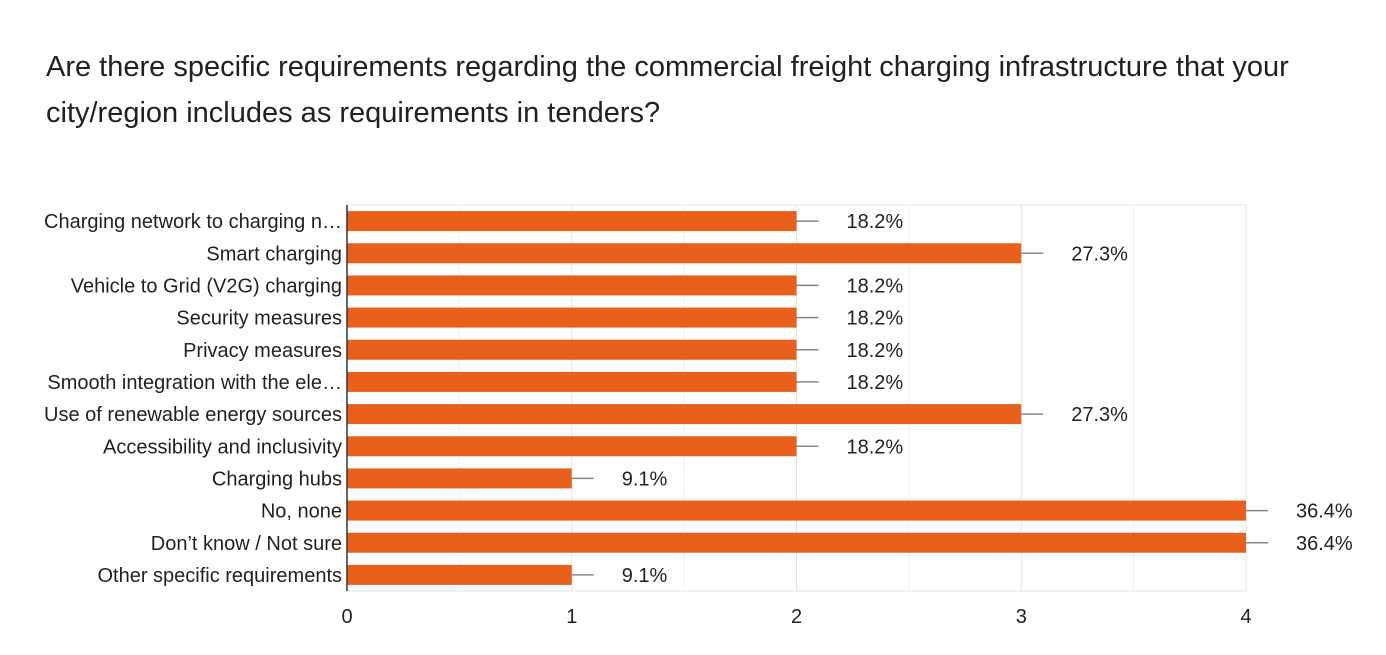  Describe the element at coordinates (301, 512) in the screenshot. I see `category-label: No, none` at that location.